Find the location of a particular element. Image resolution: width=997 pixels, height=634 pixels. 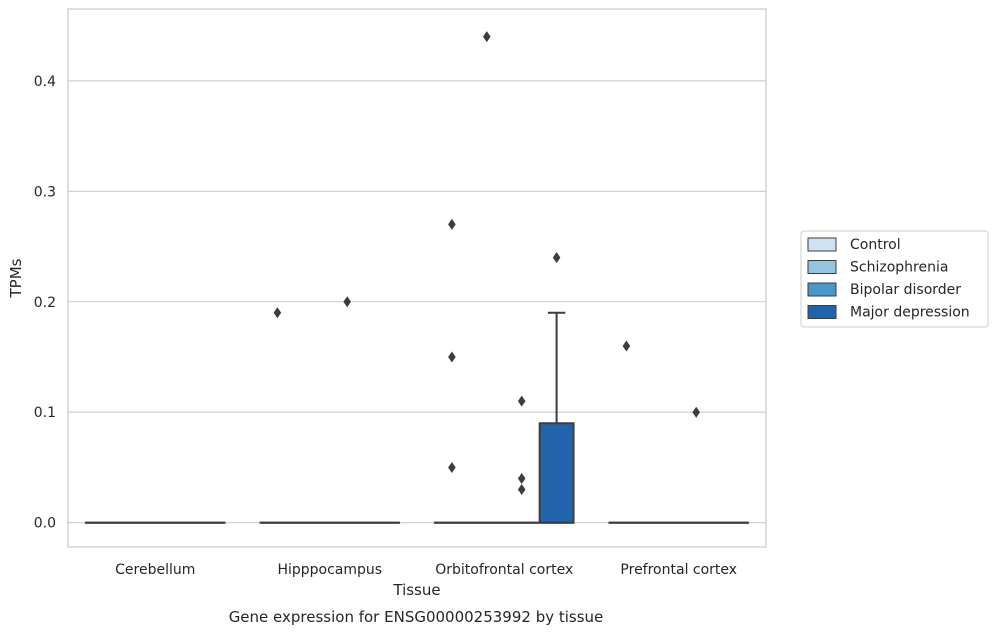

y-tick-label: 0.4 is located at coordinates (45, 82).